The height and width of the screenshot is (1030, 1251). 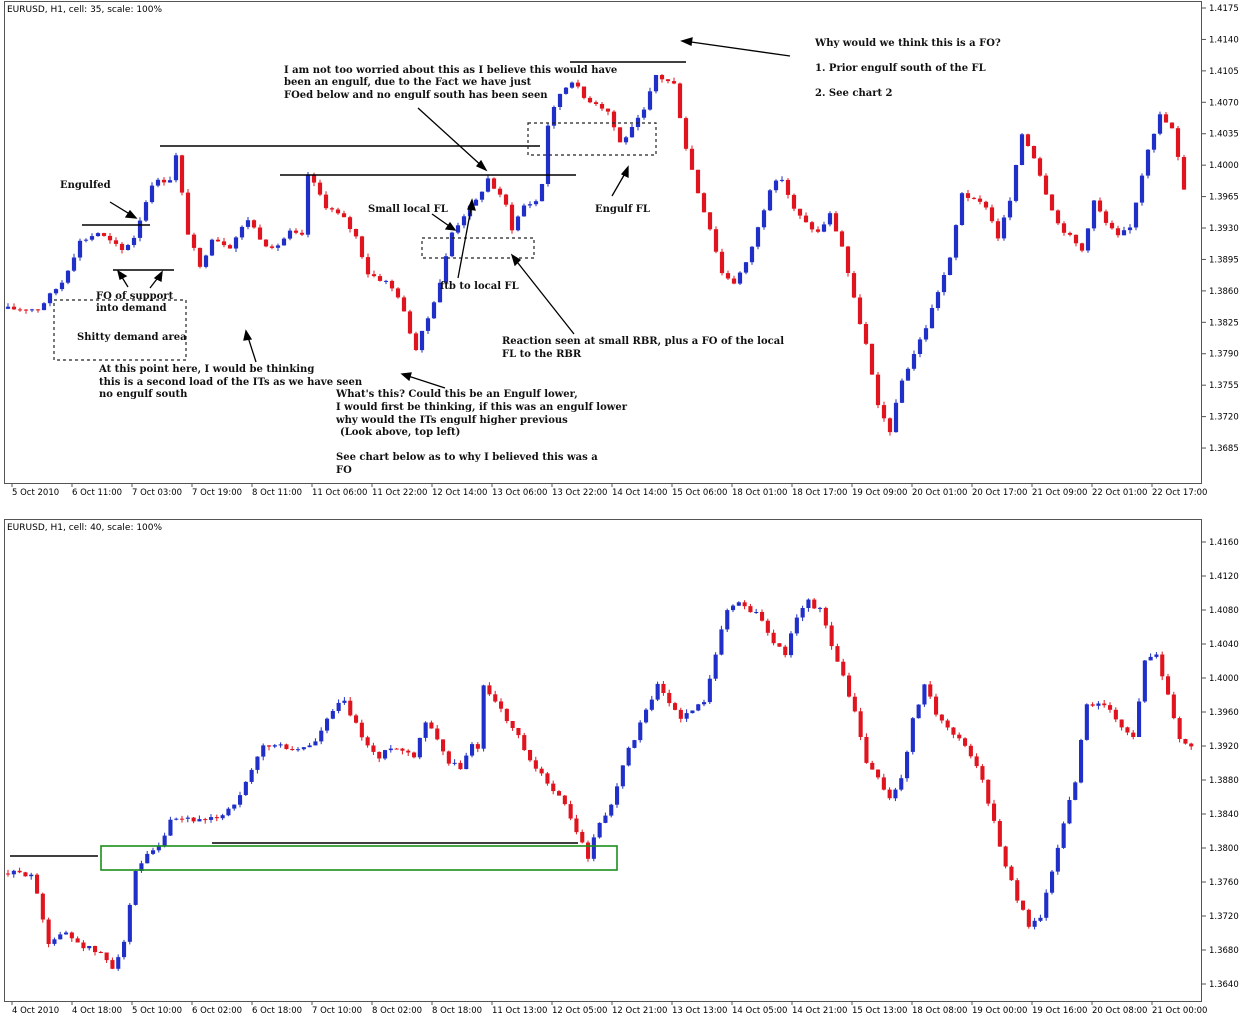 I want to click on x-tick-label: 5 Oct 10:00, so click(x=157, y=1011).